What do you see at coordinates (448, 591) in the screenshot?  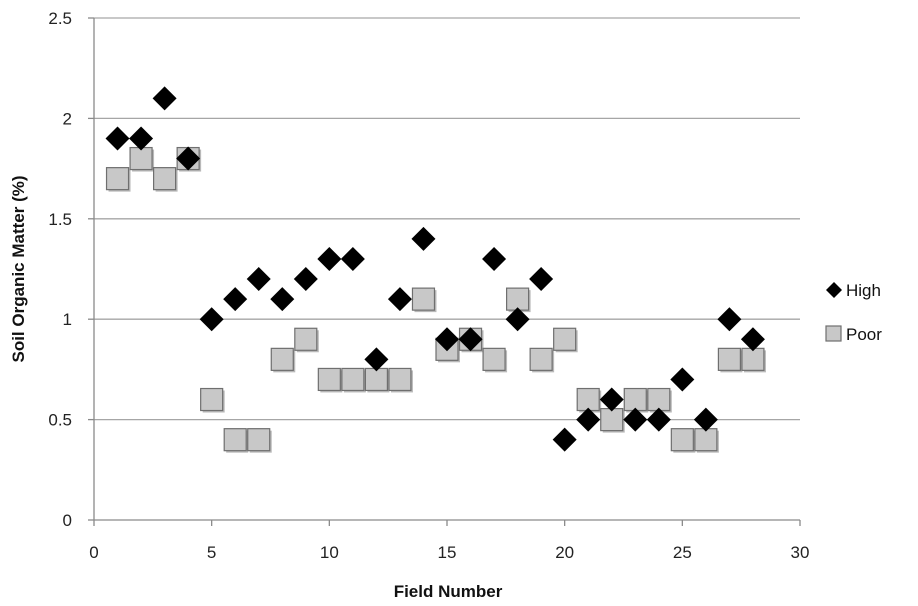 I see `x-axis-title: Field Number` at bounding box center [448, 591].